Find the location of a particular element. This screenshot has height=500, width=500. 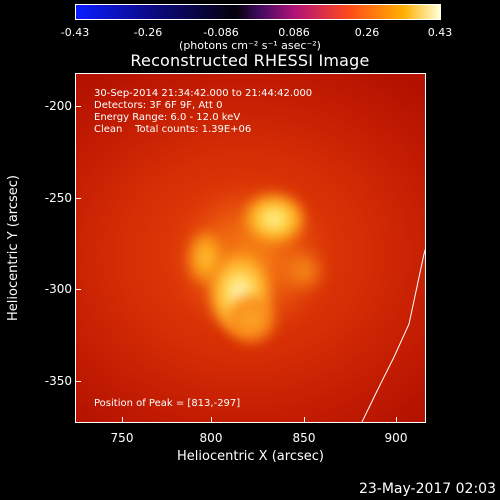

limb-line is located at coordinates (393, 335).